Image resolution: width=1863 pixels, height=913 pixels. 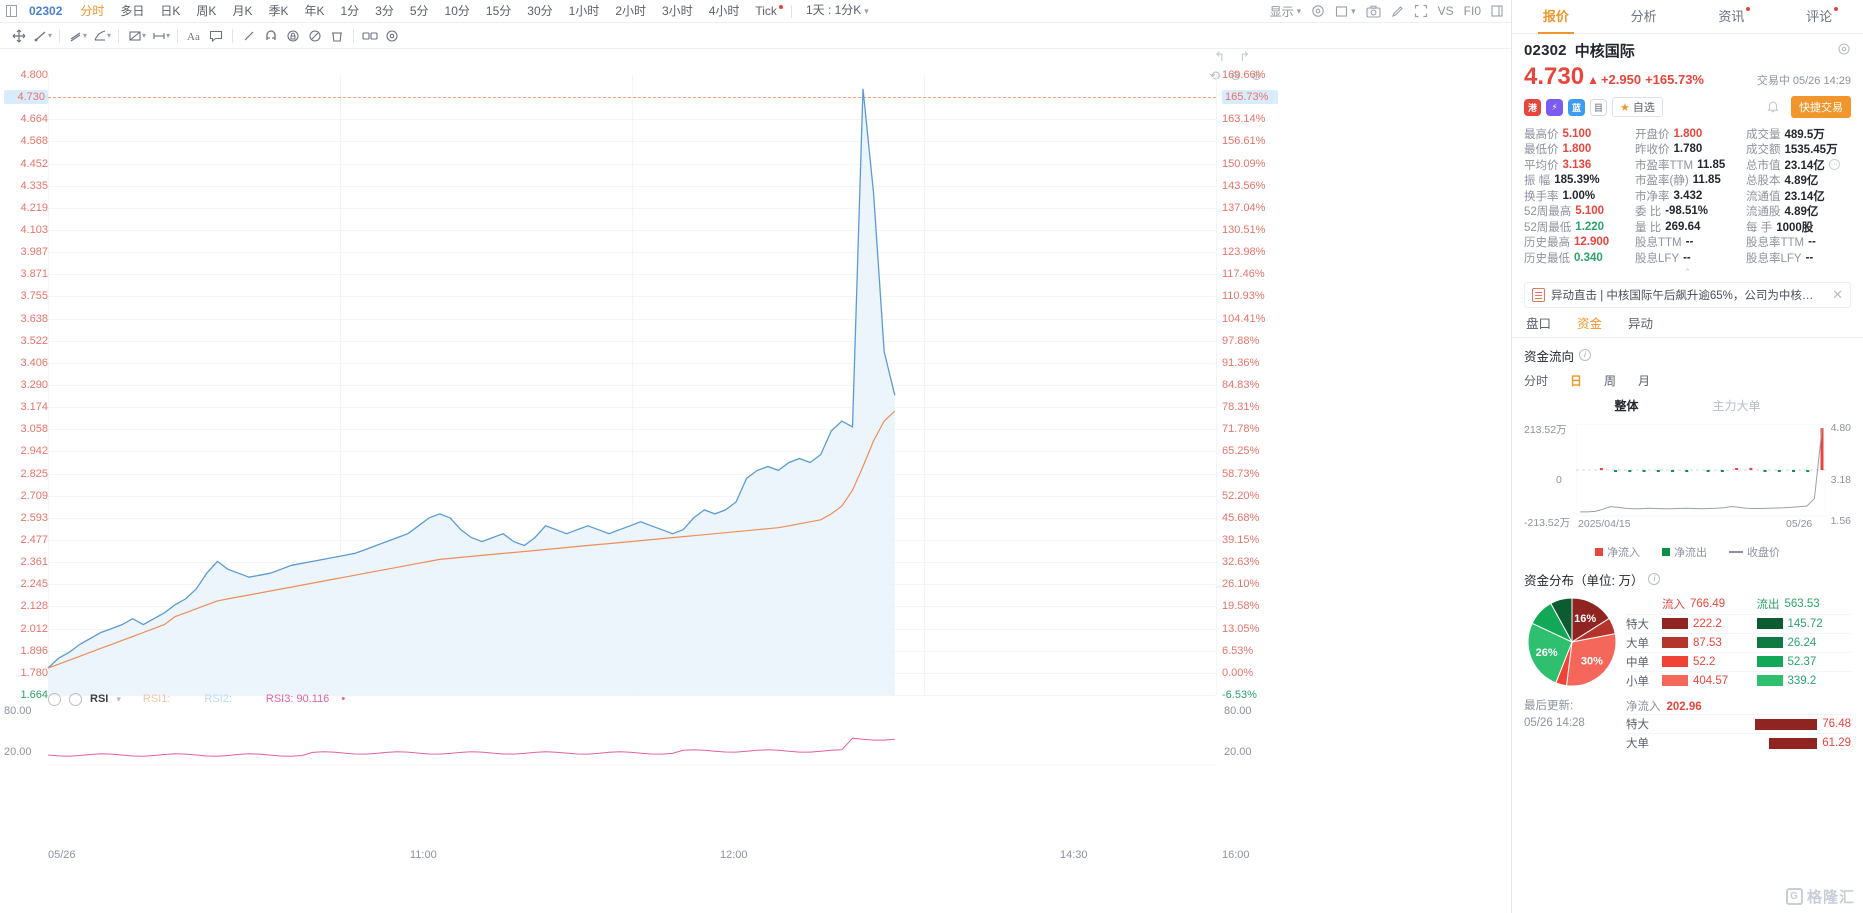 I want to click on range-周: 周, so click(x=1610, y=380).